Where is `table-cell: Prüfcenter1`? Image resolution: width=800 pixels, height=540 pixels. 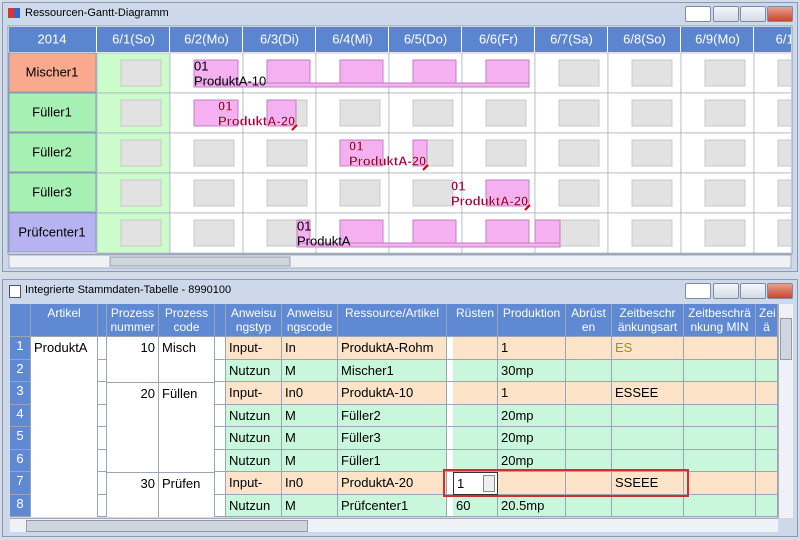 table-cell: Prüfcenter1 is located at coordinates (392, 505).